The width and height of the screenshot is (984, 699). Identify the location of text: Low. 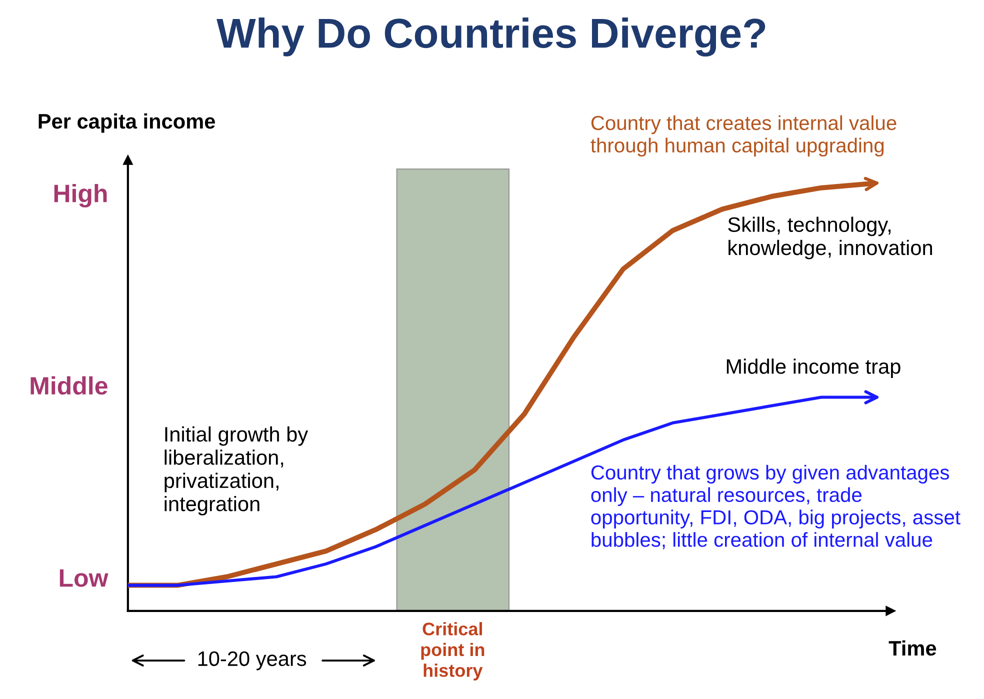
(84, 578).